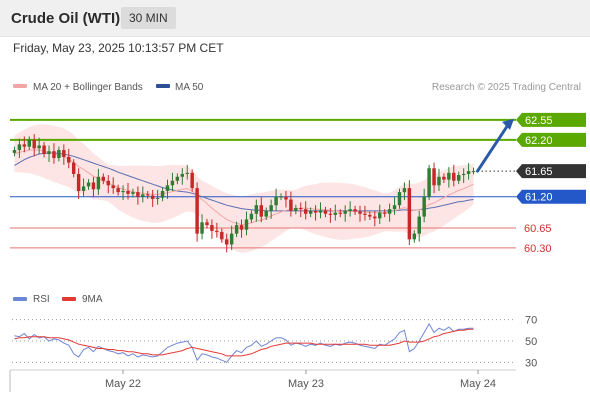 Image resolution: width=590 pixels, height=400 pixels. I want to click on x-axis-tick-label: May 23, so click(306, 384).